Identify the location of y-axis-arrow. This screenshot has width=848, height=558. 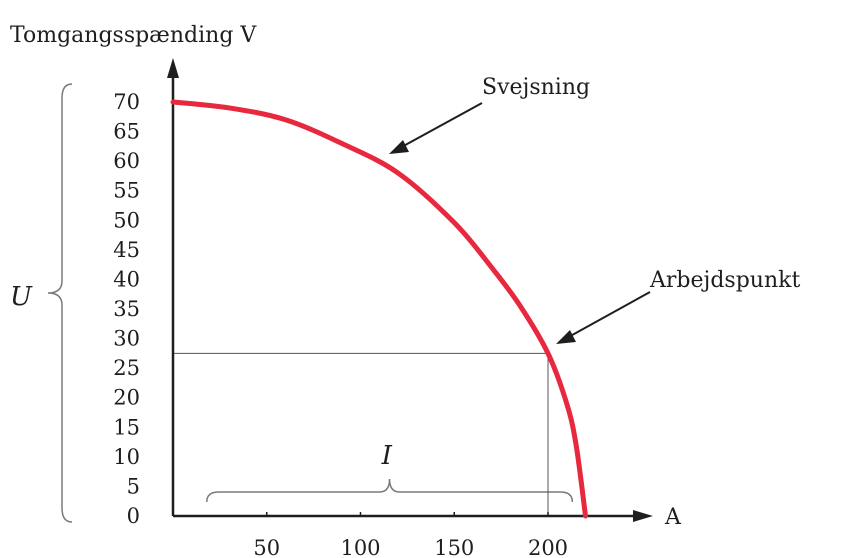
(173, 68).